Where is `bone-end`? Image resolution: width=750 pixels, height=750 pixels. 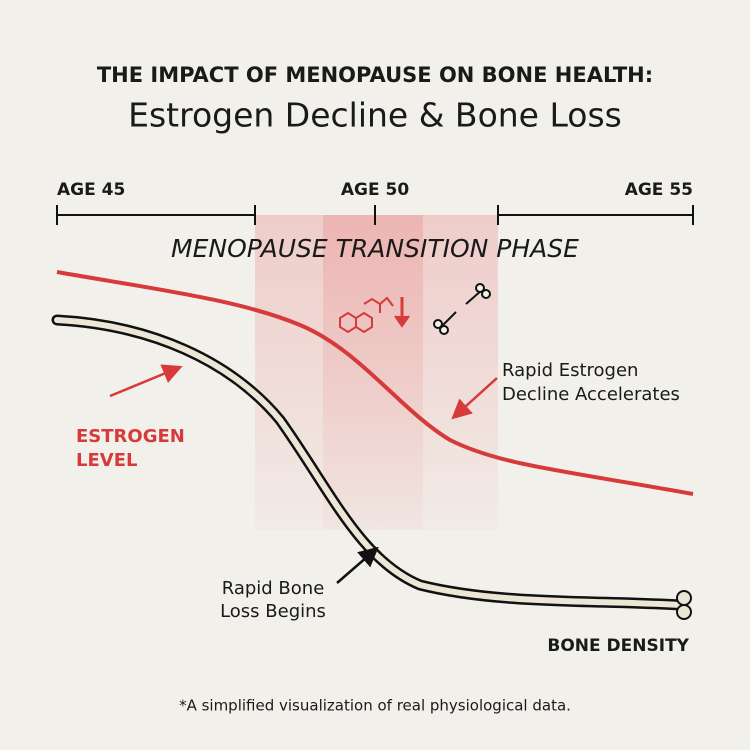
bone-end is located at coordinates (684, 605).